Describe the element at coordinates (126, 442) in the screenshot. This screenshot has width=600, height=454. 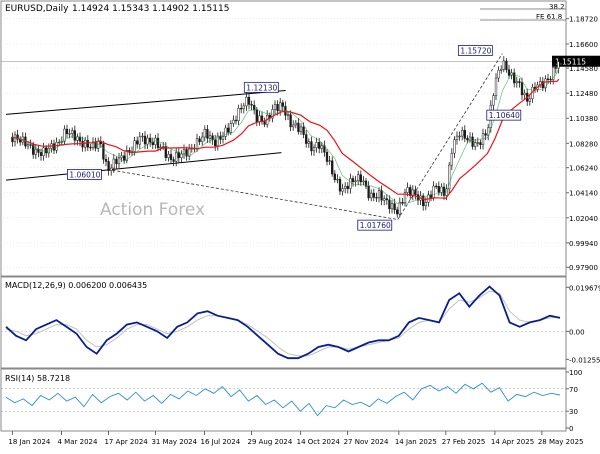
I see `x-tick-label: 17 Apr 2024` at that location.